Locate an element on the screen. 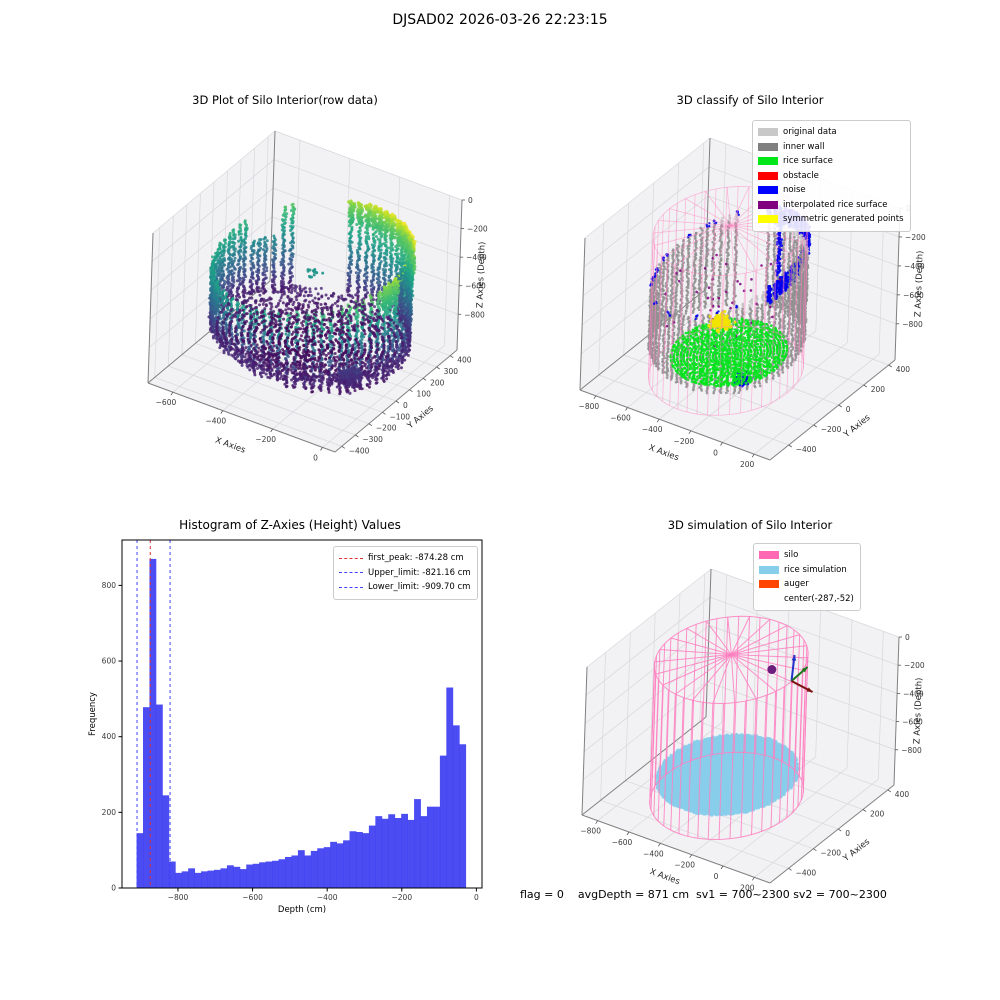 The image size is (1000, 1000). legend-item-first-peak: first_peak: -874.28 cm is located at coordinates (405, 558).